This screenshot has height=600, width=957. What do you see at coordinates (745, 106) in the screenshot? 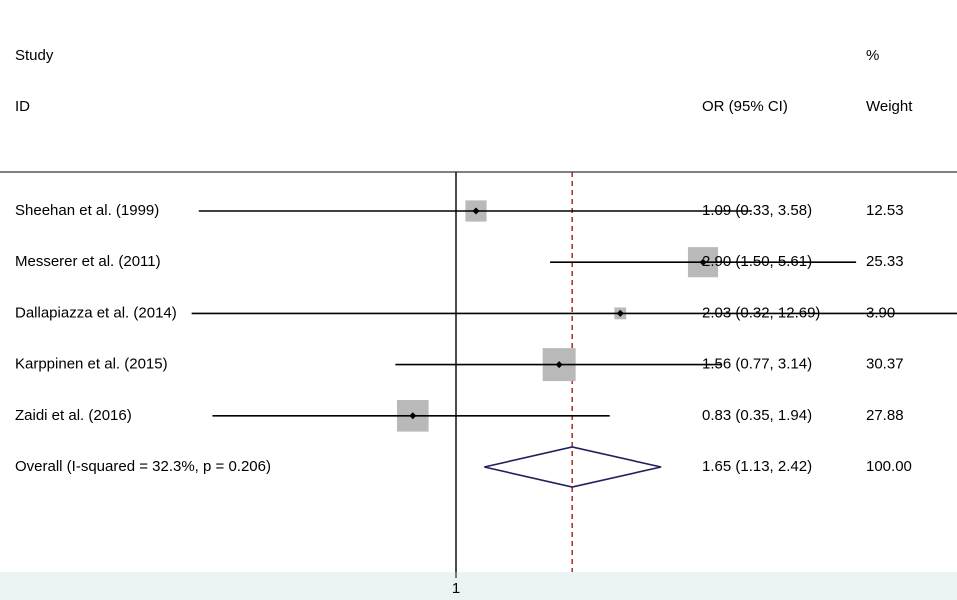
I see `header-or-ci: OR (95% CI)` at bounding box center [745, 106].